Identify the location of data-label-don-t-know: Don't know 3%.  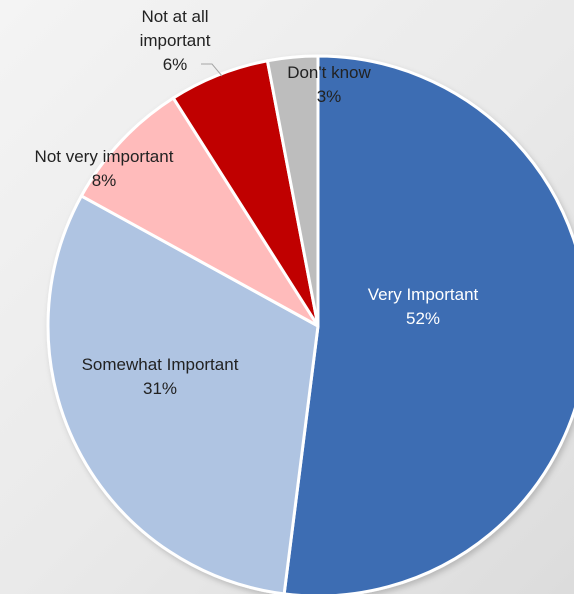
(329, 84).